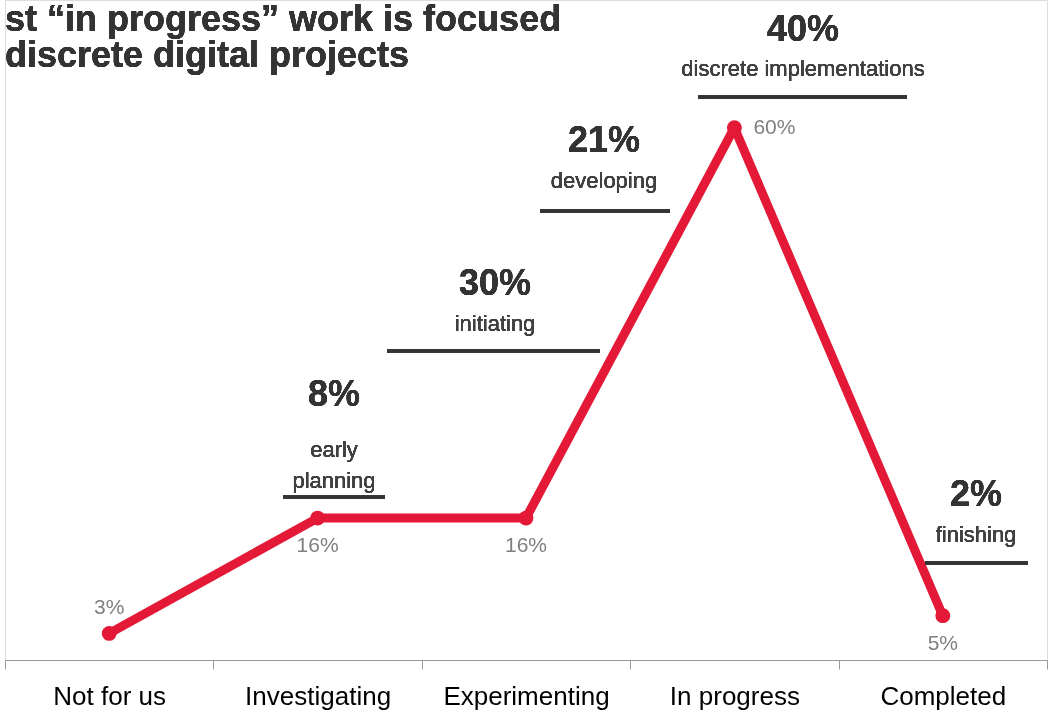 The height and width of the screenshot is (721, 1057). Describe the element at coordinates (604, 180) in the screenshot. I see `annotation: developing` at that location.